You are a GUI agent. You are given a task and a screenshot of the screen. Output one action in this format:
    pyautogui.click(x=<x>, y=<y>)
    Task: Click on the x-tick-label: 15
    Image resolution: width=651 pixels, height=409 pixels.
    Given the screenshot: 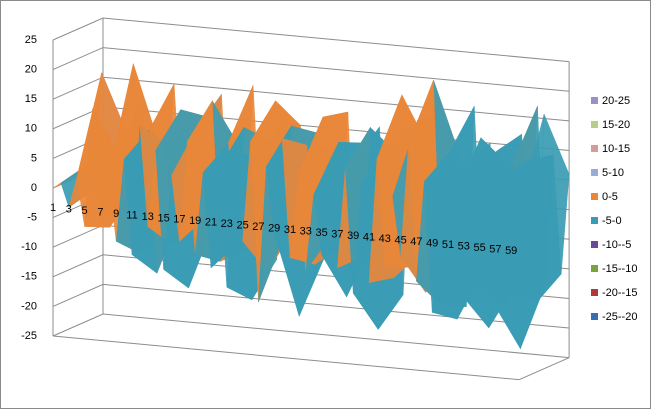 What is the action you would take?
    pyautogui.click(x=163, y=218)
    